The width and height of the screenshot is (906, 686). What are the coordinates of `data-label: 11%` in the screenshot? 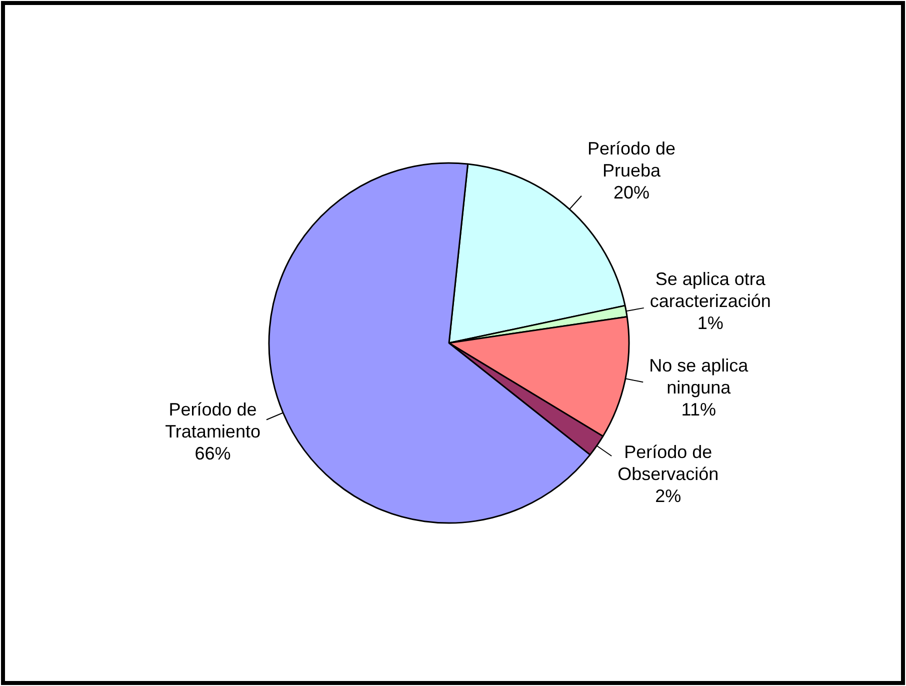 It's located at (698, 410).